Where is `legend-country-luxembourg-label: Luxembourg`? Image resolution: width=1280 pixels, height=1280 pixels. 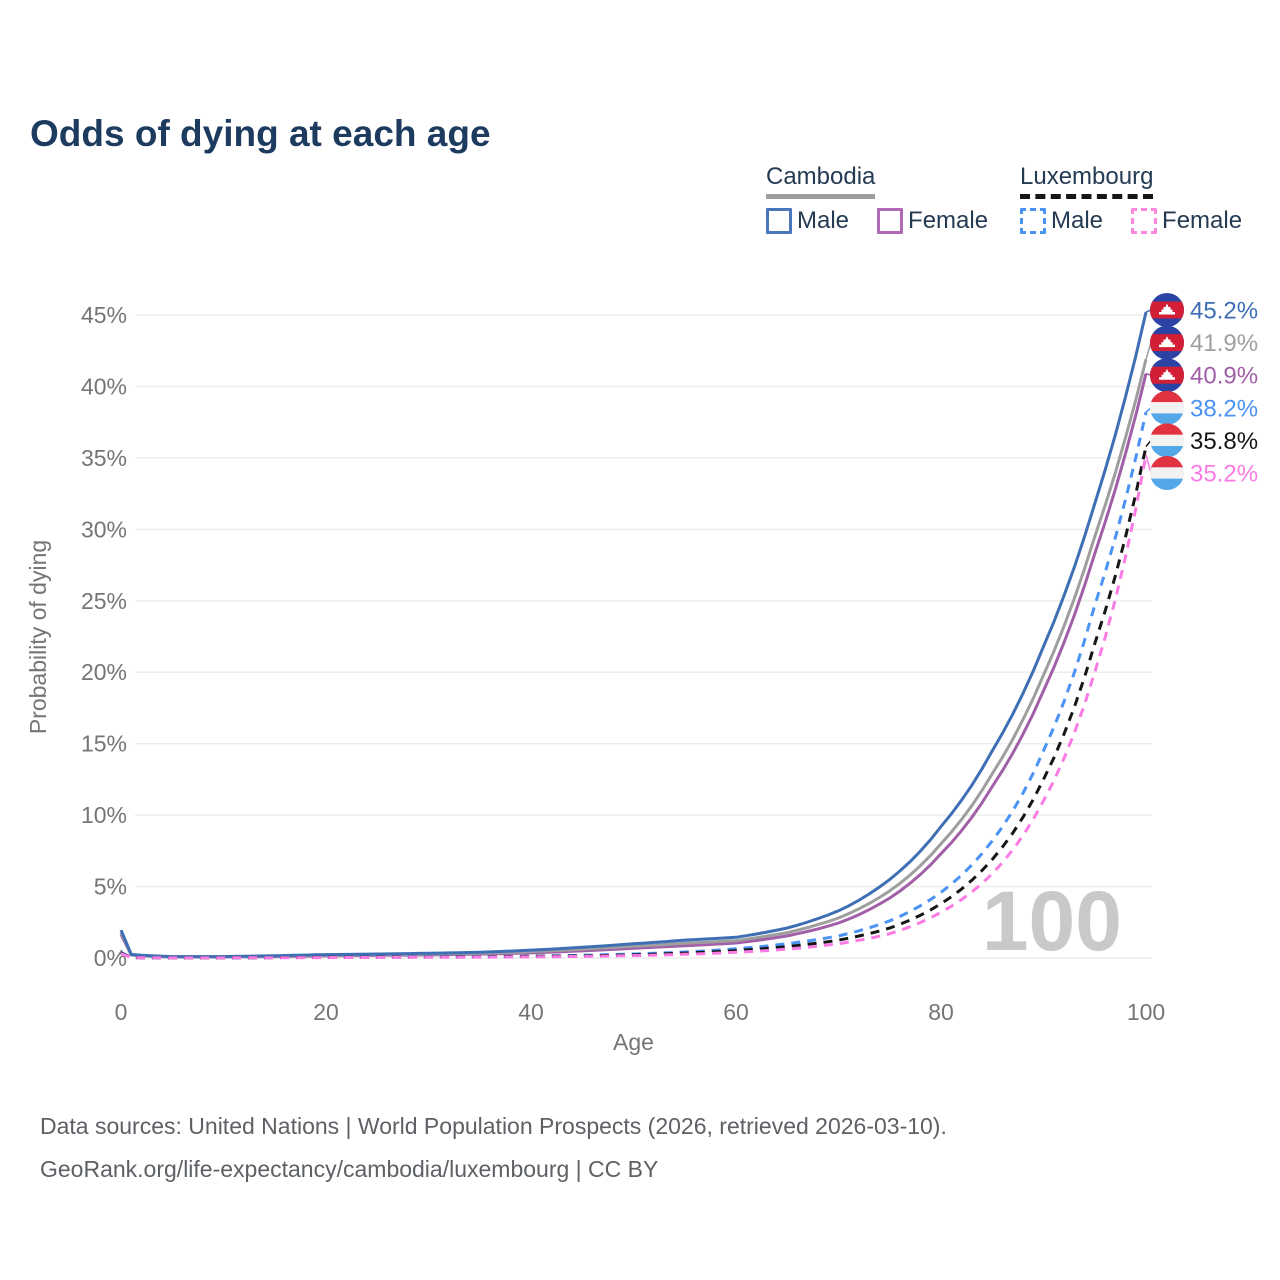 legend-country-luxembourg-label: Luxembourg is located at coordinates (1087, 176).